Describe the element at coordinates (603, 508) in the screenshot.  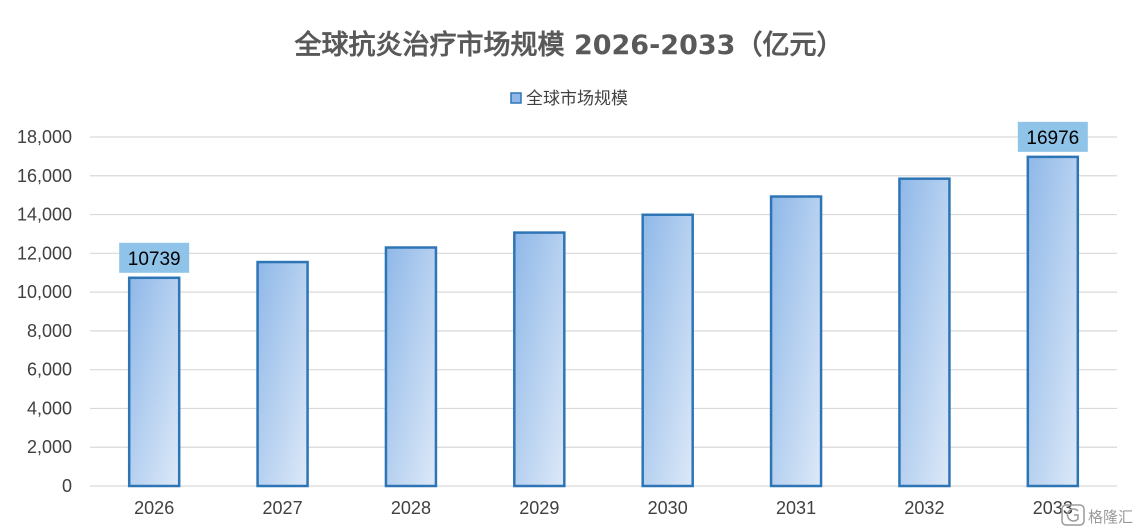
I see `x-axis: 2026 2027 2028 2029 2030 2031 2032 2033` at that location.